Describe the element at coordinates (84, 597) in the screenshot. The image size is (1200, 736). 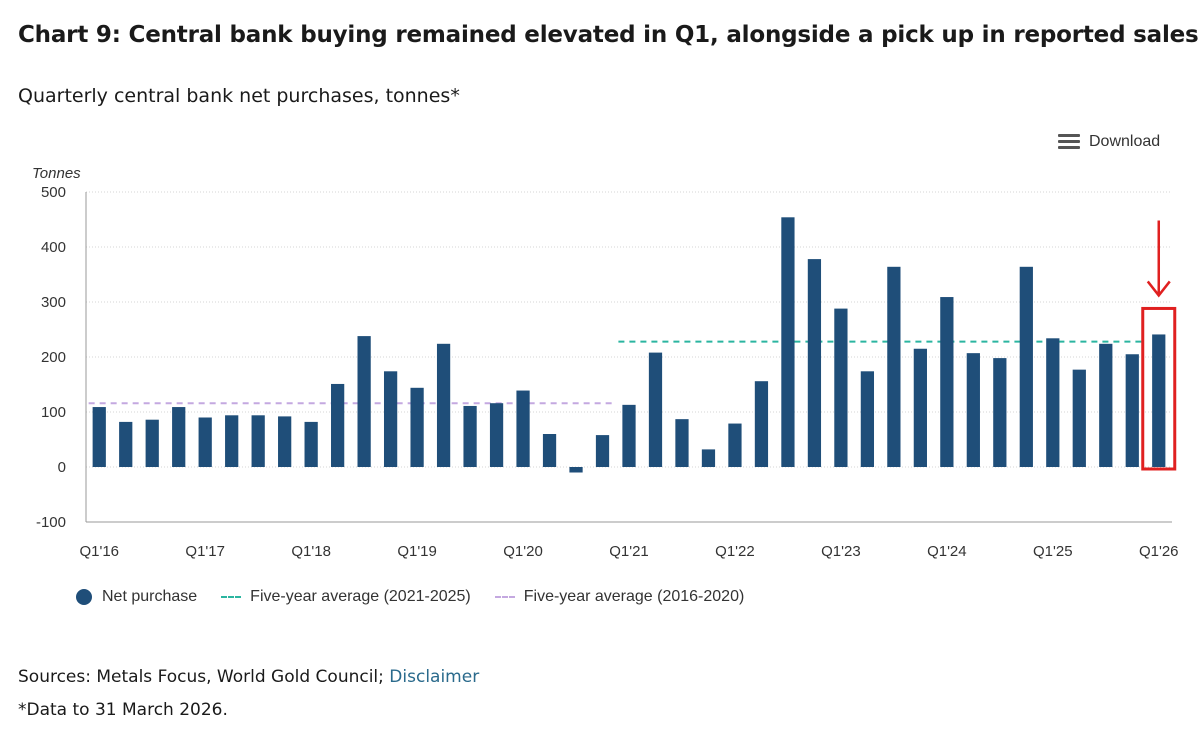
I see `legend-dot-icon` at that location.